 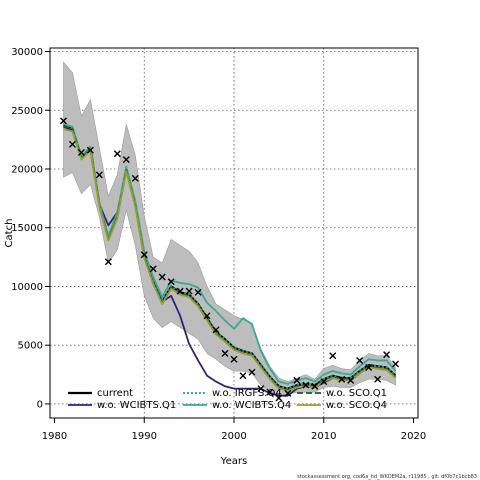 What do you see at coordinates (233, 461) in the screenshot?
I see `x-axis-label: Years` at bounding box center [233, 461].